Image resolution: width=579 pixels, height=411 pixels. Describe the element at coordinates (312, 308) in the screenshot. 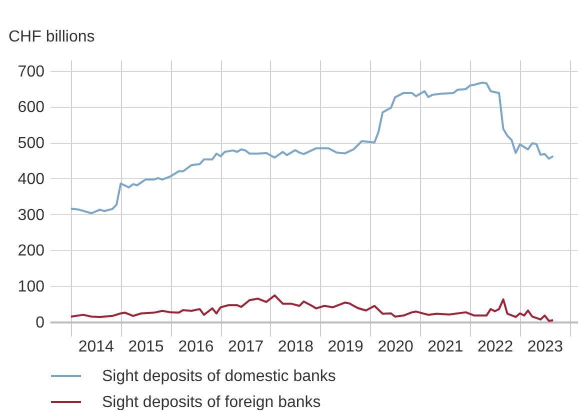

I see `line-series` at that location.